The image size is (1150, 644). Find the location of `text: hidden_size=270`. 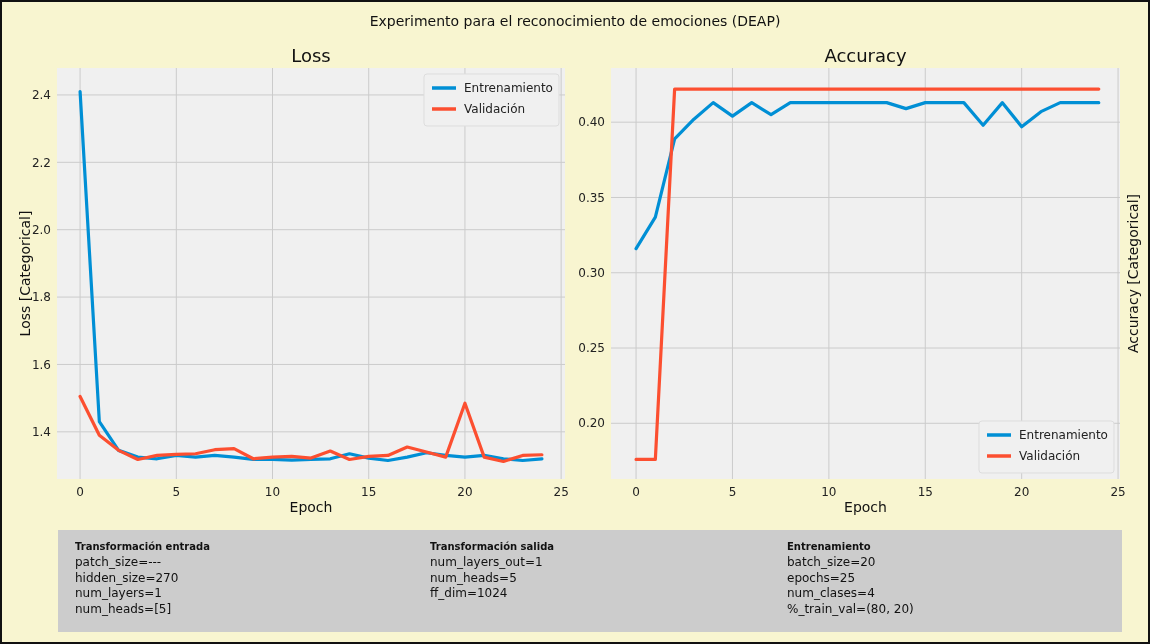

text: hidden_size=270 is located at coordinates (127, 577).